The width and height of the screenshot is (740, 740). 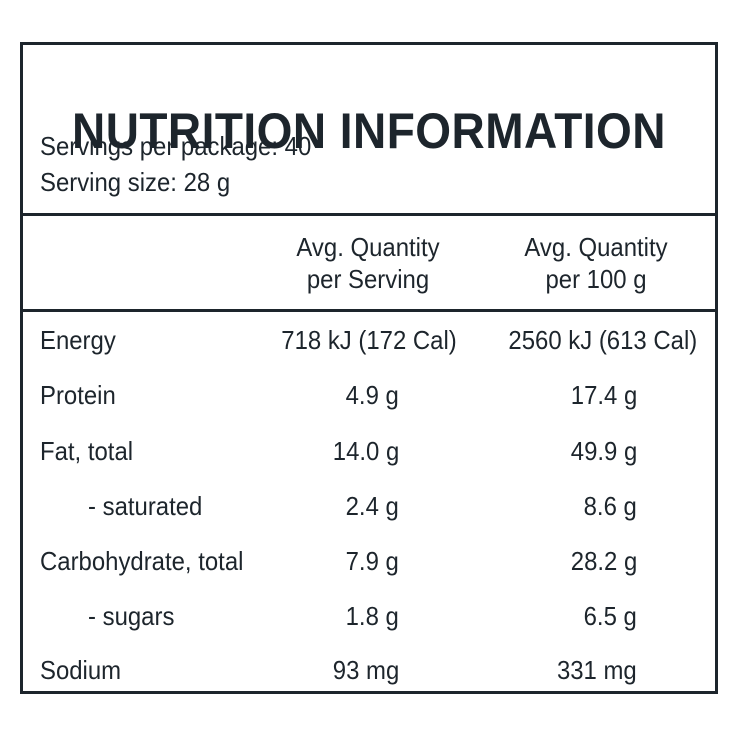 What do you see at coordinates (78, 395) in the screenshot?
I see `row-label: Protein` at bounding box center [78, 395].